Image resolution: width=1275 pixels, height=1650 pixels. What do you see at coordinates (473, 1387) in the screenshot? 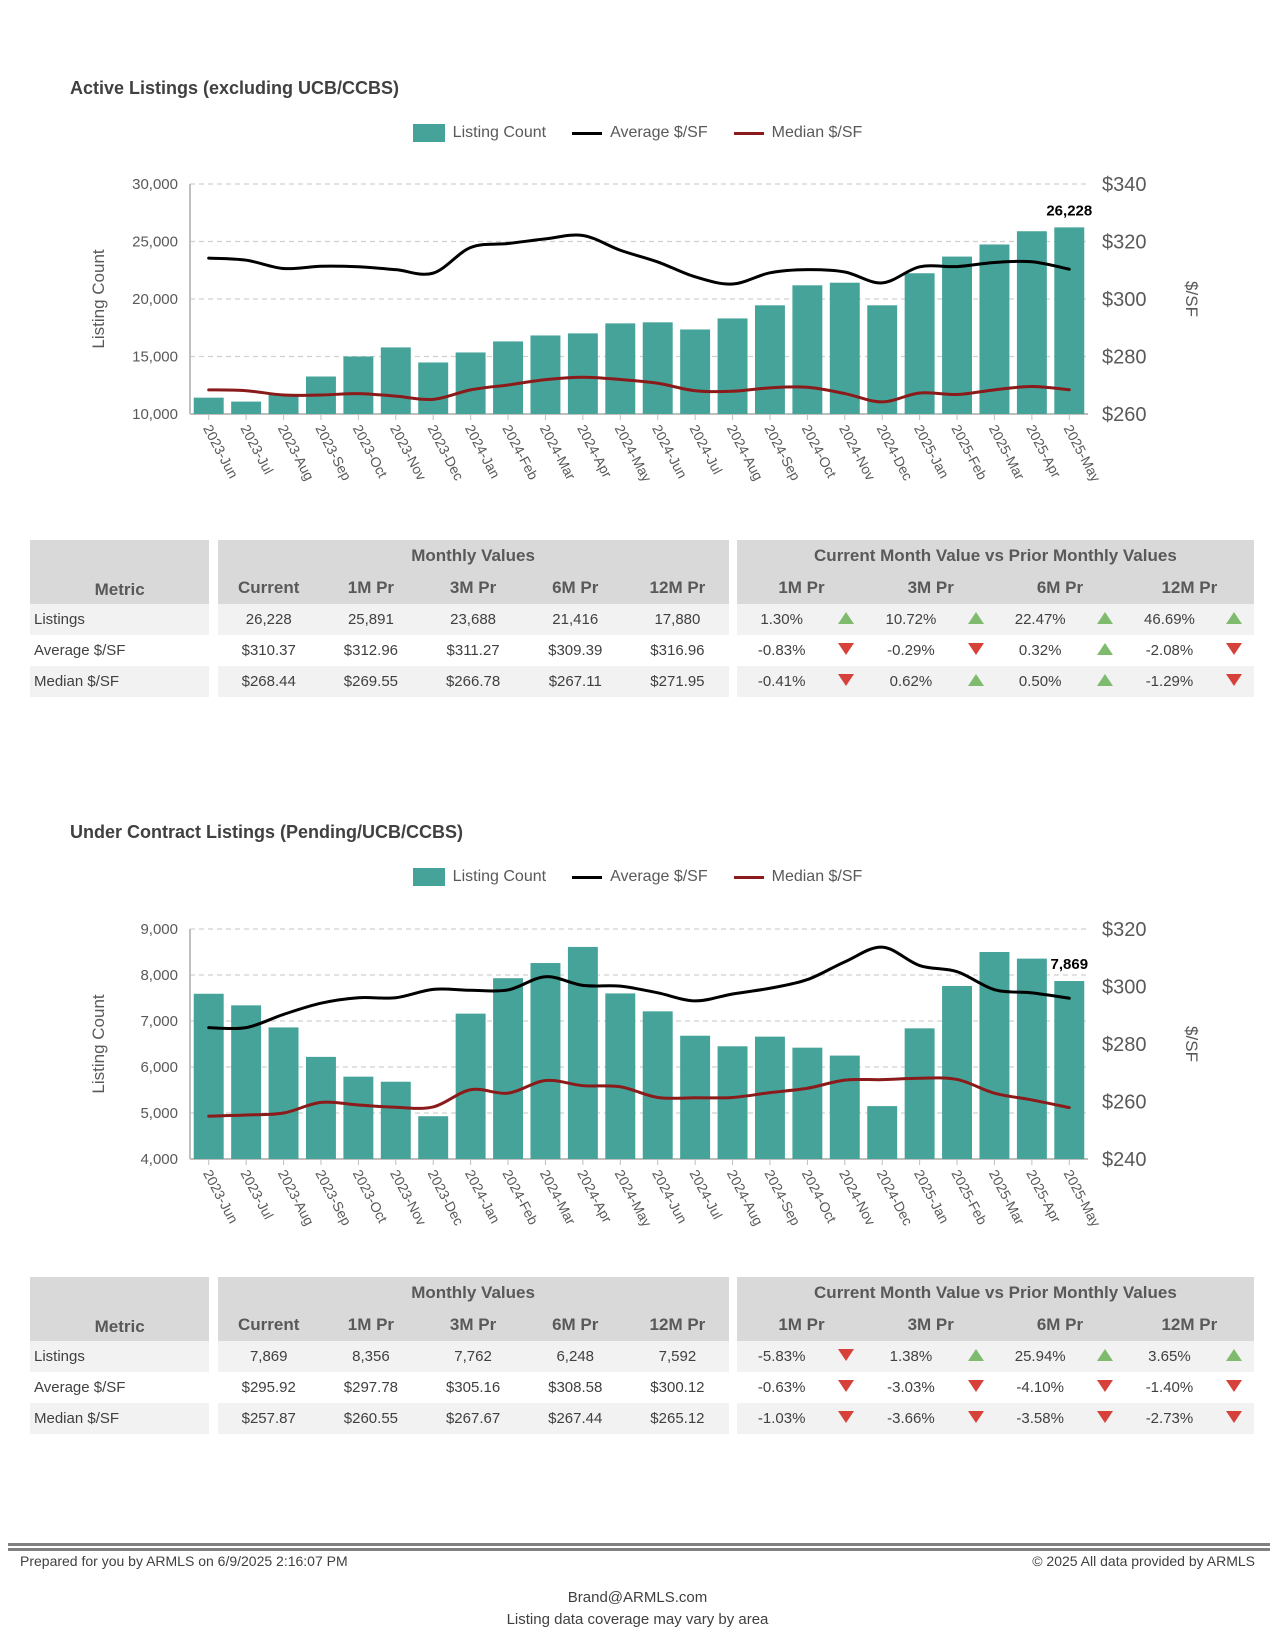
I see `value-cell: $305.16` at bounding box center [473, 1387].